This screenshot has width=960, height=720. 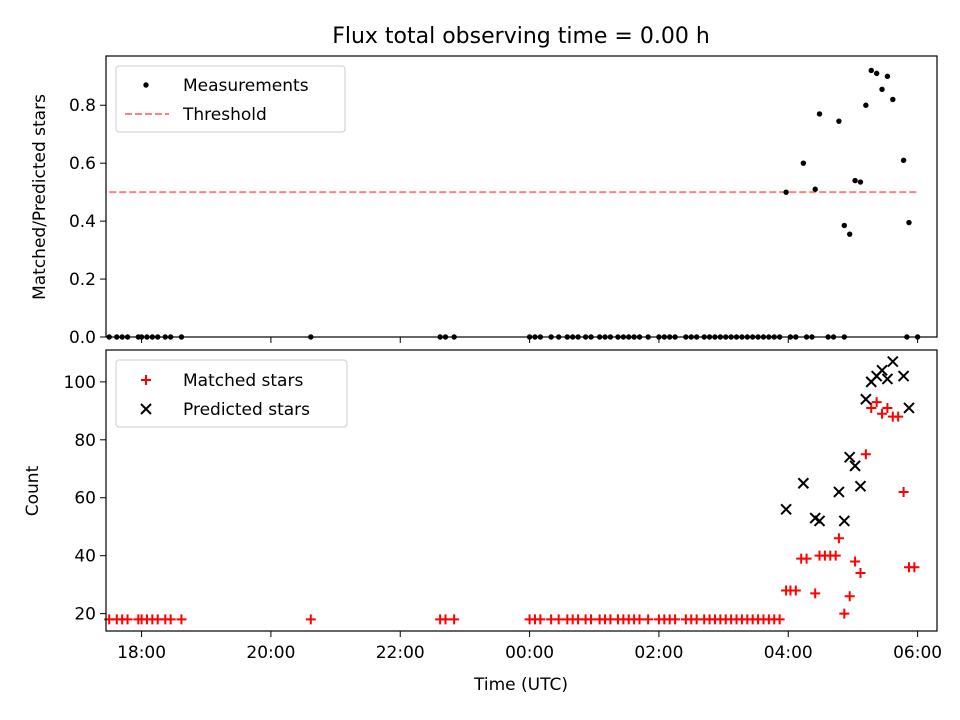 I want to click on y-tick-label: 0.6, so click(x=82, y=164).